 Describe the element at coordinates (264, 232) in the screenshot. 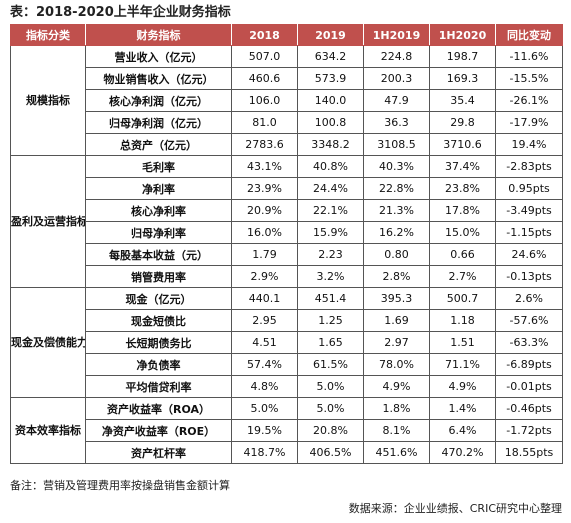

I see `value-cell: 16.0%` at that location.